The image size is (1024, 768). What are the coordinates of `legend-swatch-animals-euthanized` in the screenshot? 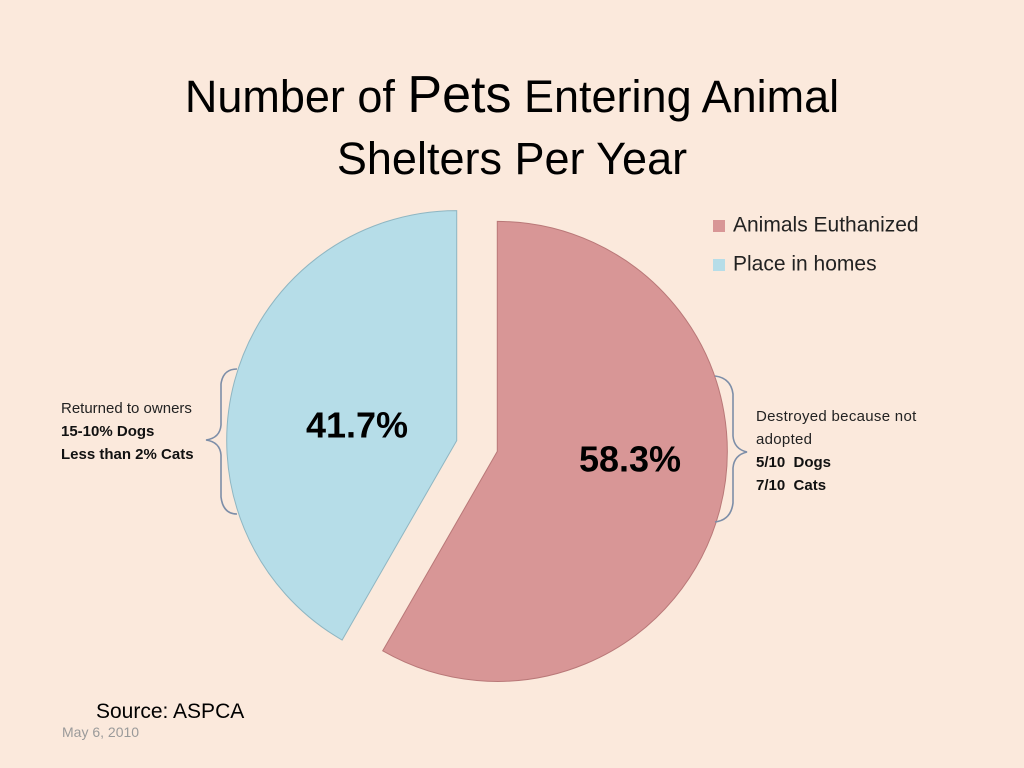 It's located at (719, 226).